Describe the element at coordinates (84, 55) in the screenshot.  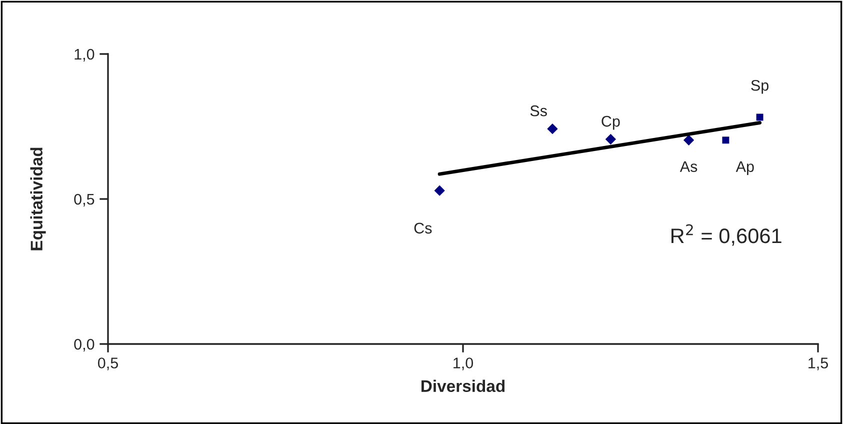
I see `y-tick-label: 1,0` at that location.